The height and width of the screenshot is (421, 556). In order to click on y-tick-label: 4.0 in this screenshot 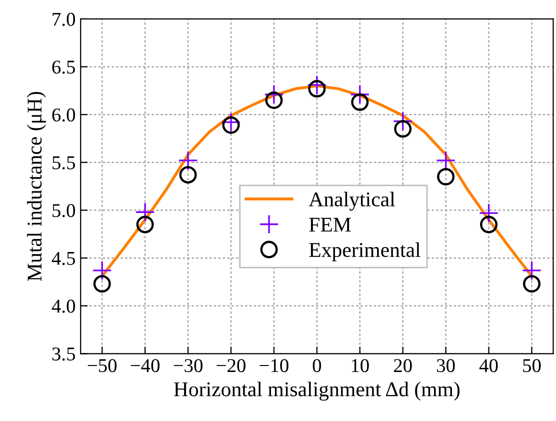, I will do `click(64, 306)`.